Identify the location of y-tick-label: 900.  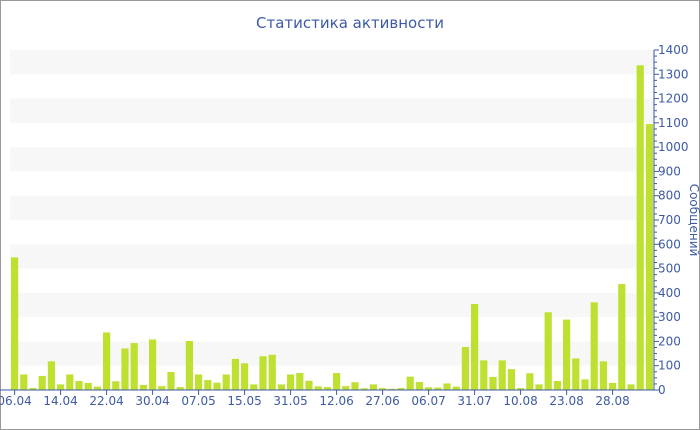
(669, 171).